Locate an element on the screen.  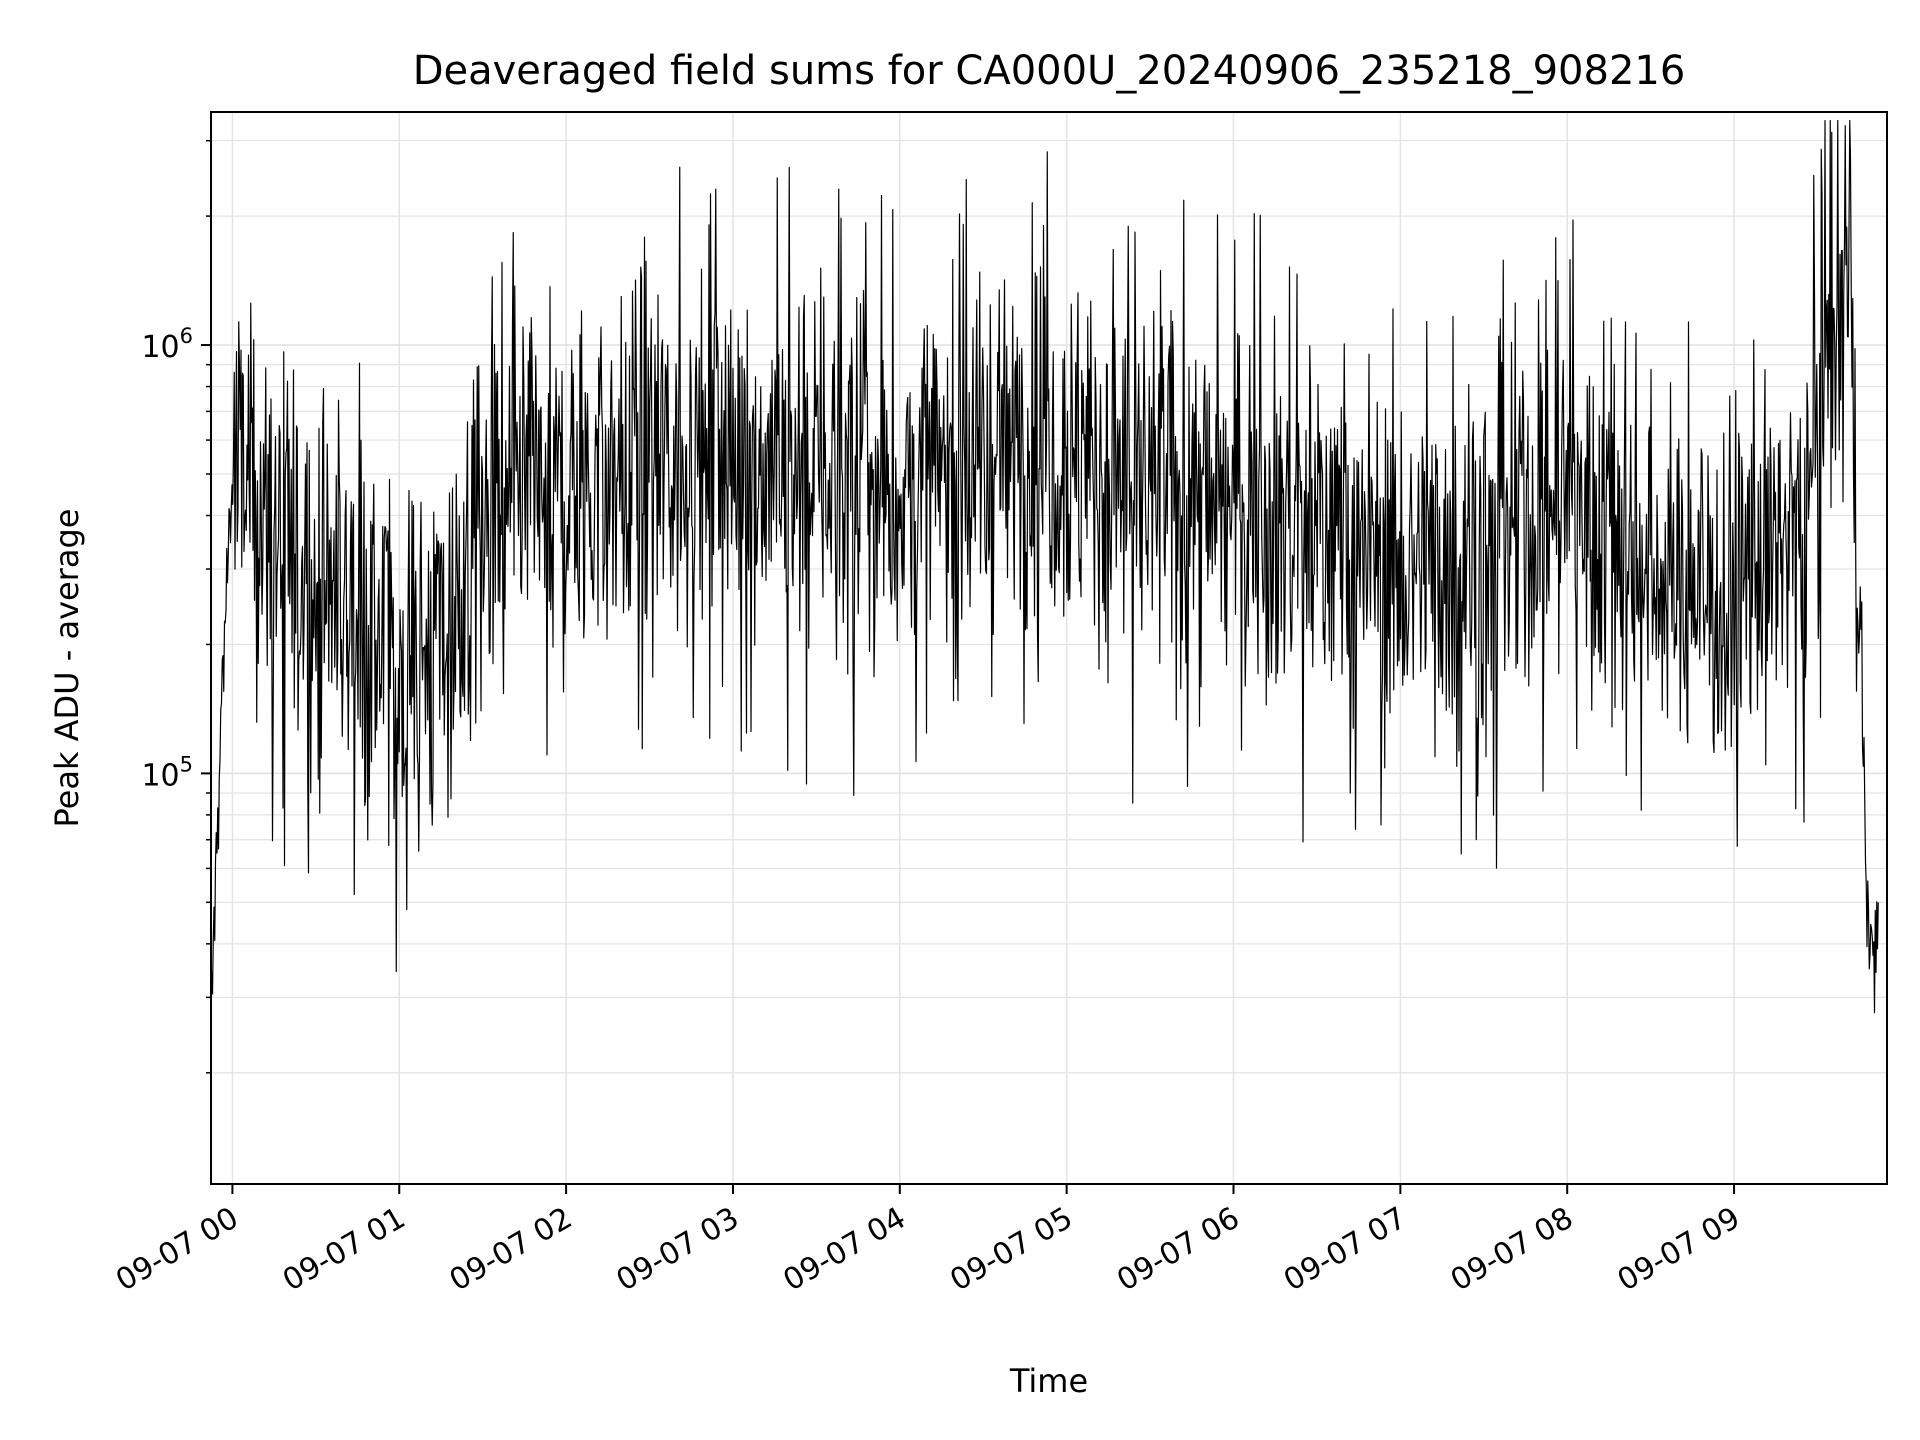
x-tick-label: 09-07 05 is located at coordinates (1011, 1250).